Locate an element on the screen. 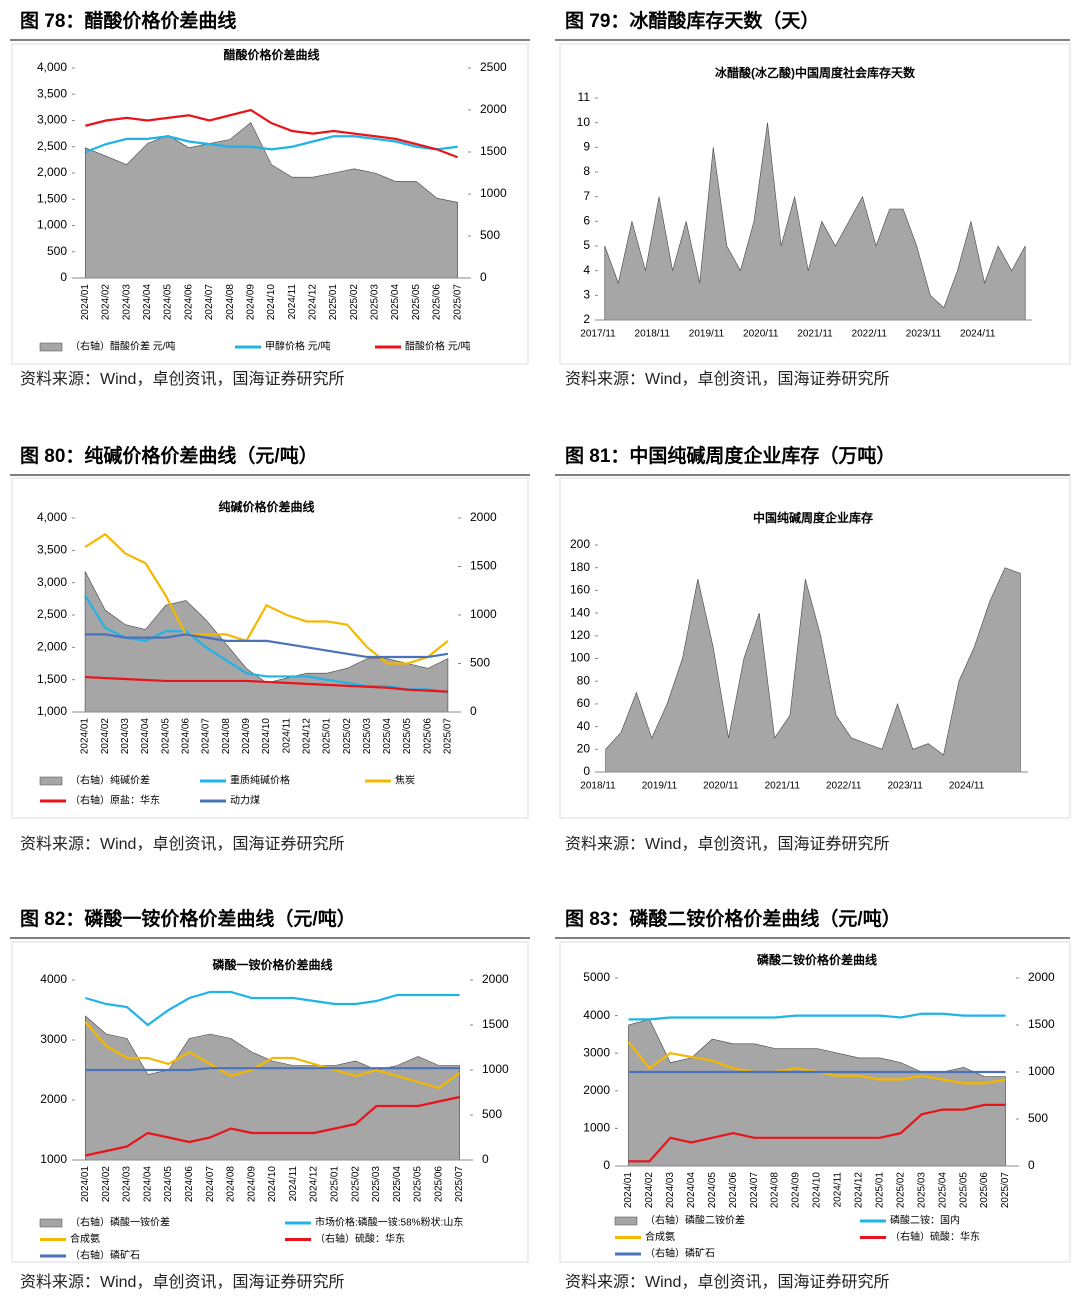  y2-tick-label: 2000 is located at coordinates (1041, 977).